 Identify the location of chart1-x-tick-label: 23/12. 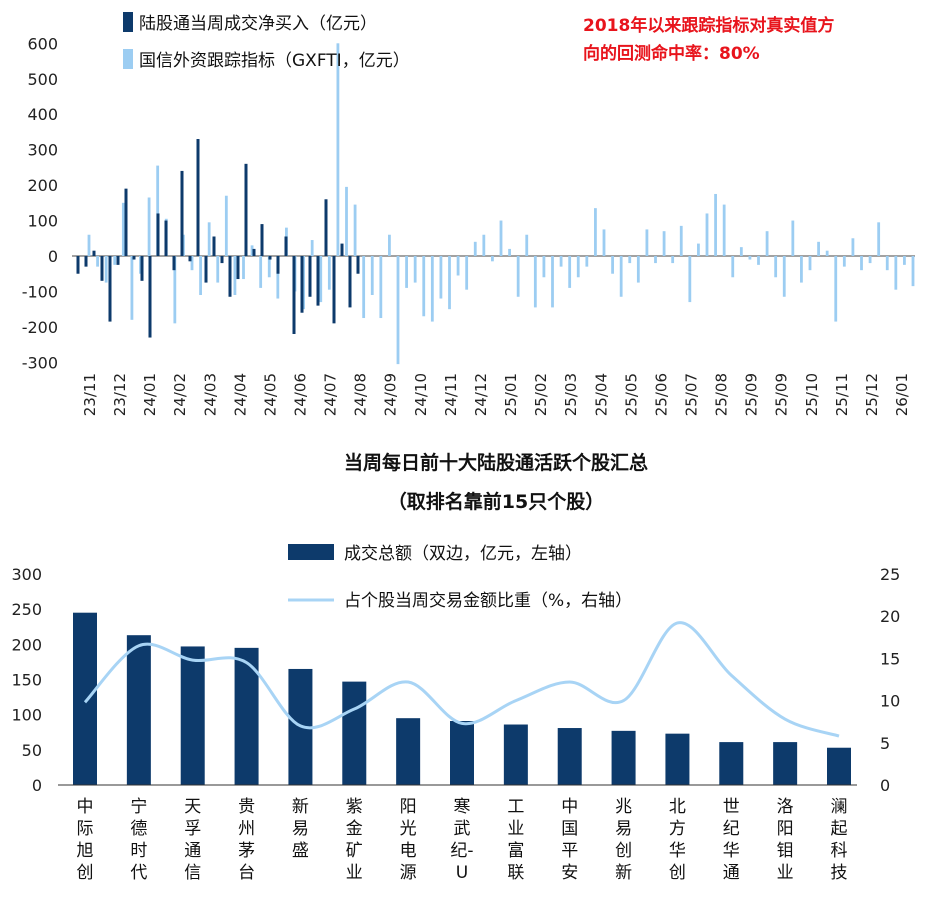
(120, 394).